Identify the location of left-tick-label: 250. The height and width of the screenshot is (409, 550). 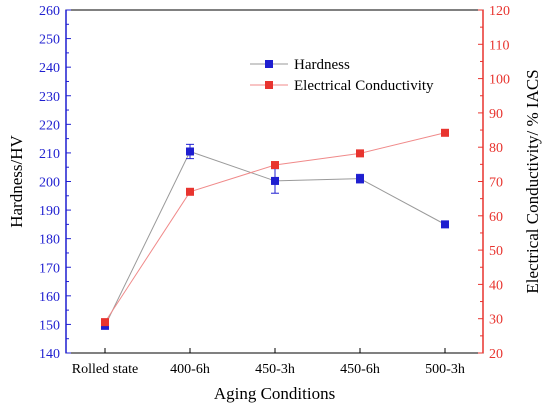
(49, 40).